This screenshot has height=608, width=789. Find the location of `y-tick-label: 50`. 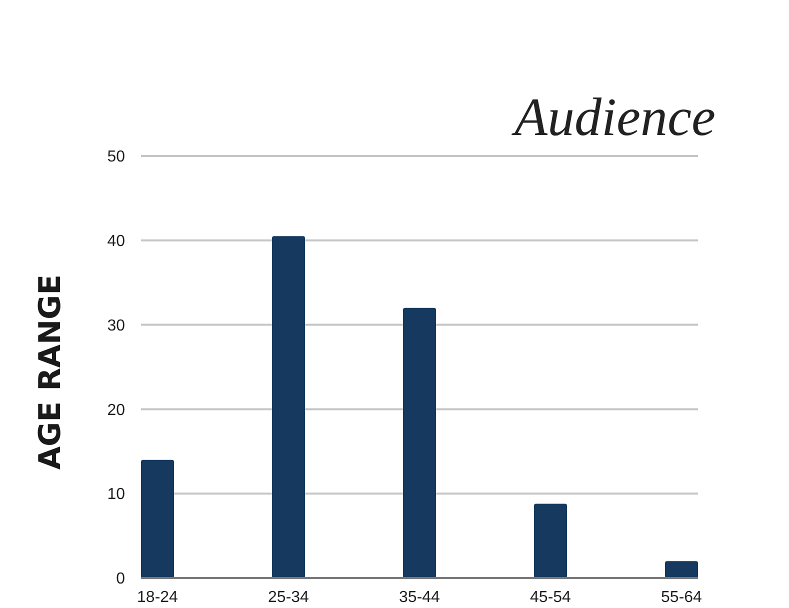

y-tick-label: 50 is located at coordinates (116, 157).